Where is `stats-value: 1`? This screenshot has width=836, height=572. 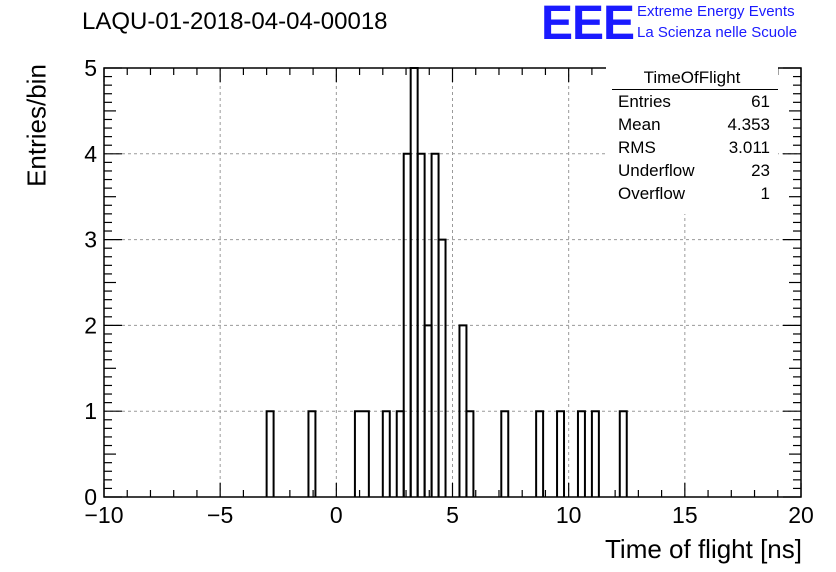 stats-value: 1 is located at coordinates (765, 193).